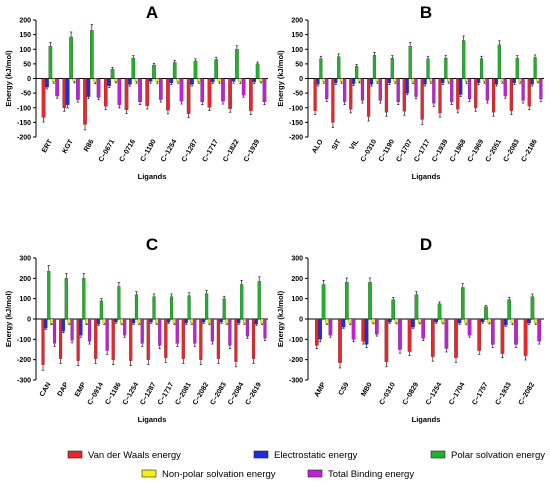 Image resolution: width=550 pixels, height=490 pixels. Describe the element at coordinates (498, 455) in the screenshot. I see `legend-label: Polar solvation energy` at that location.